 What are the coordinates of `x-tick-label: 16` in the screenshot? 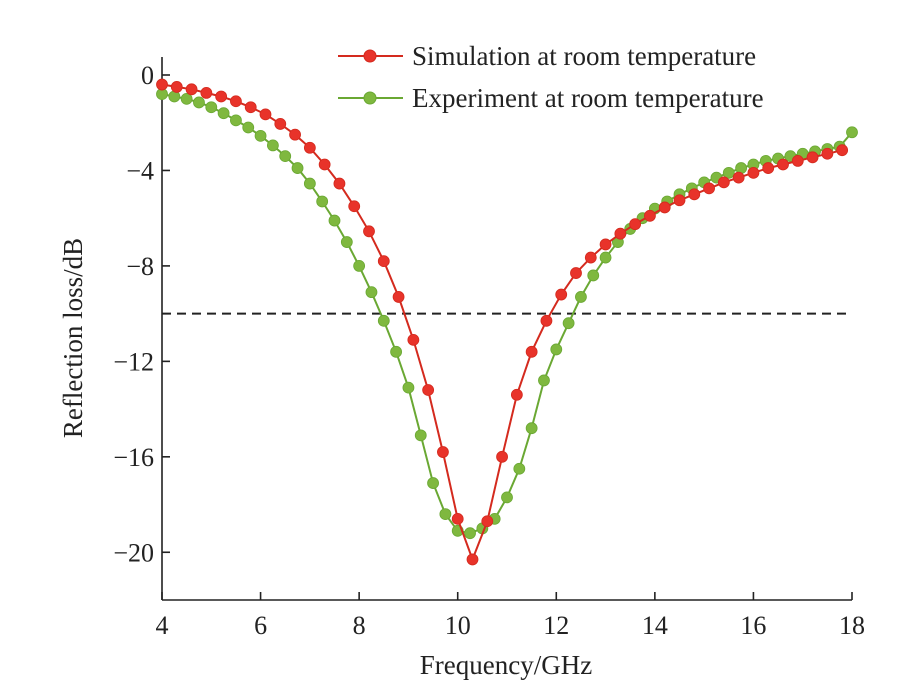 It's located at (753, 625).